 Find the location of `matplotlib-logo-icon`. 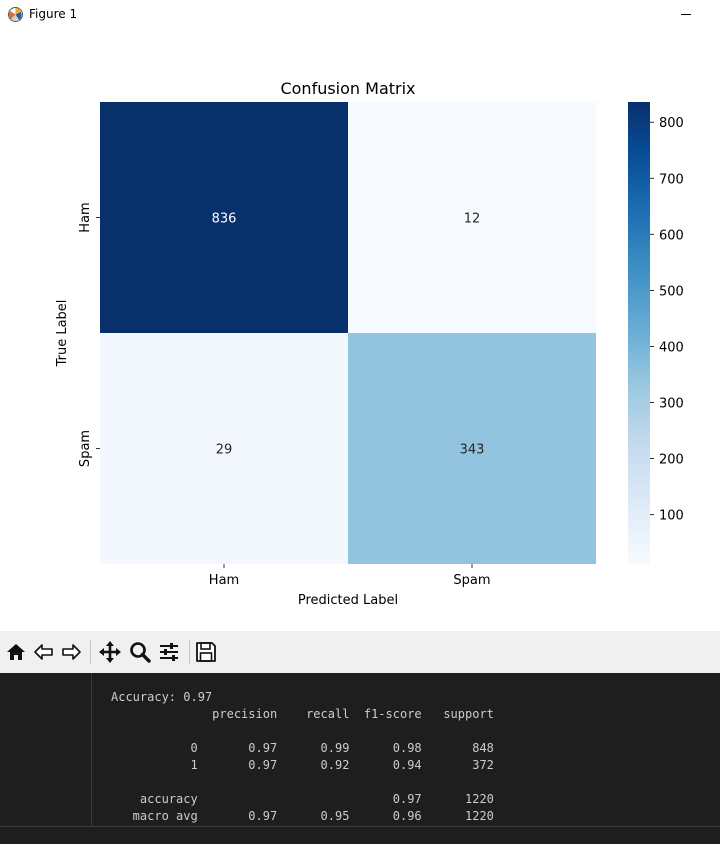

matplotlib-logo-icon is located at coordinates (15, 14).